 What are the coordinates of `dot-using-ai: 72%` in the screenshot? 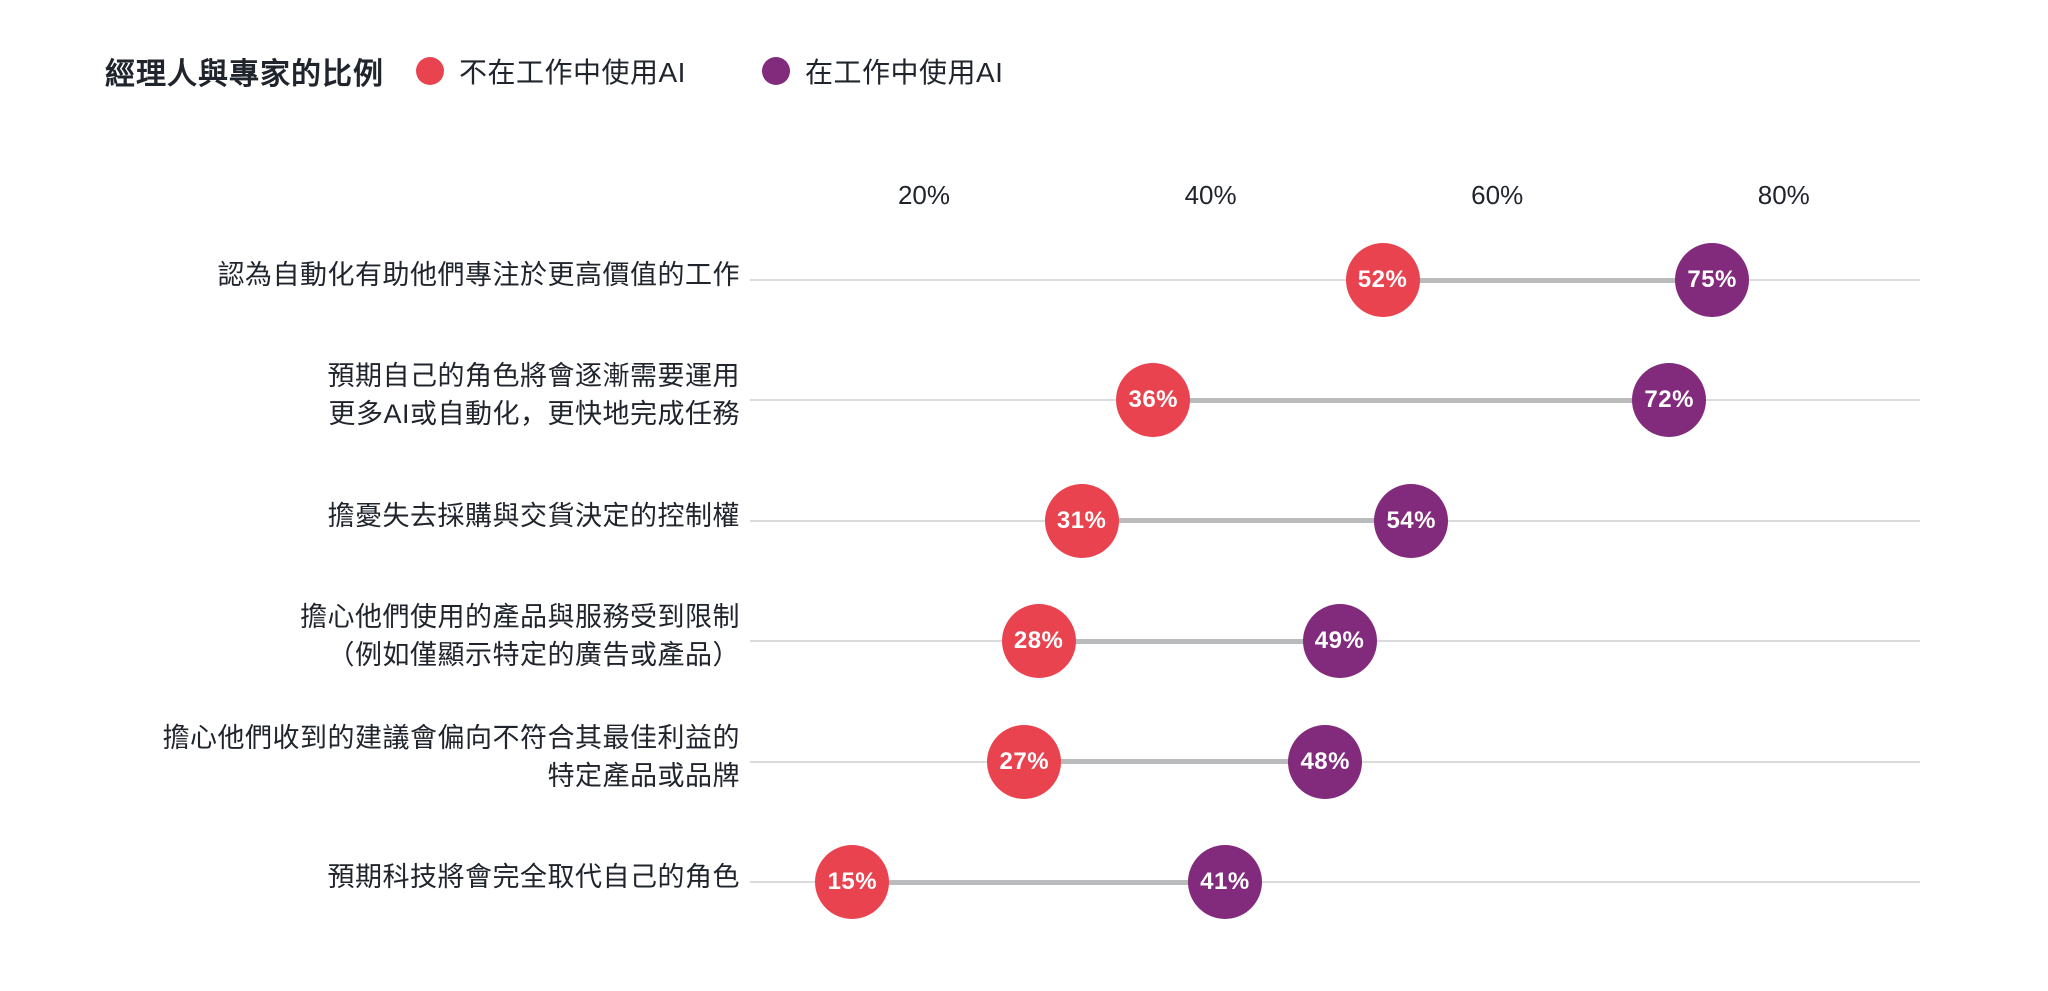 It's located at (1669, 400).